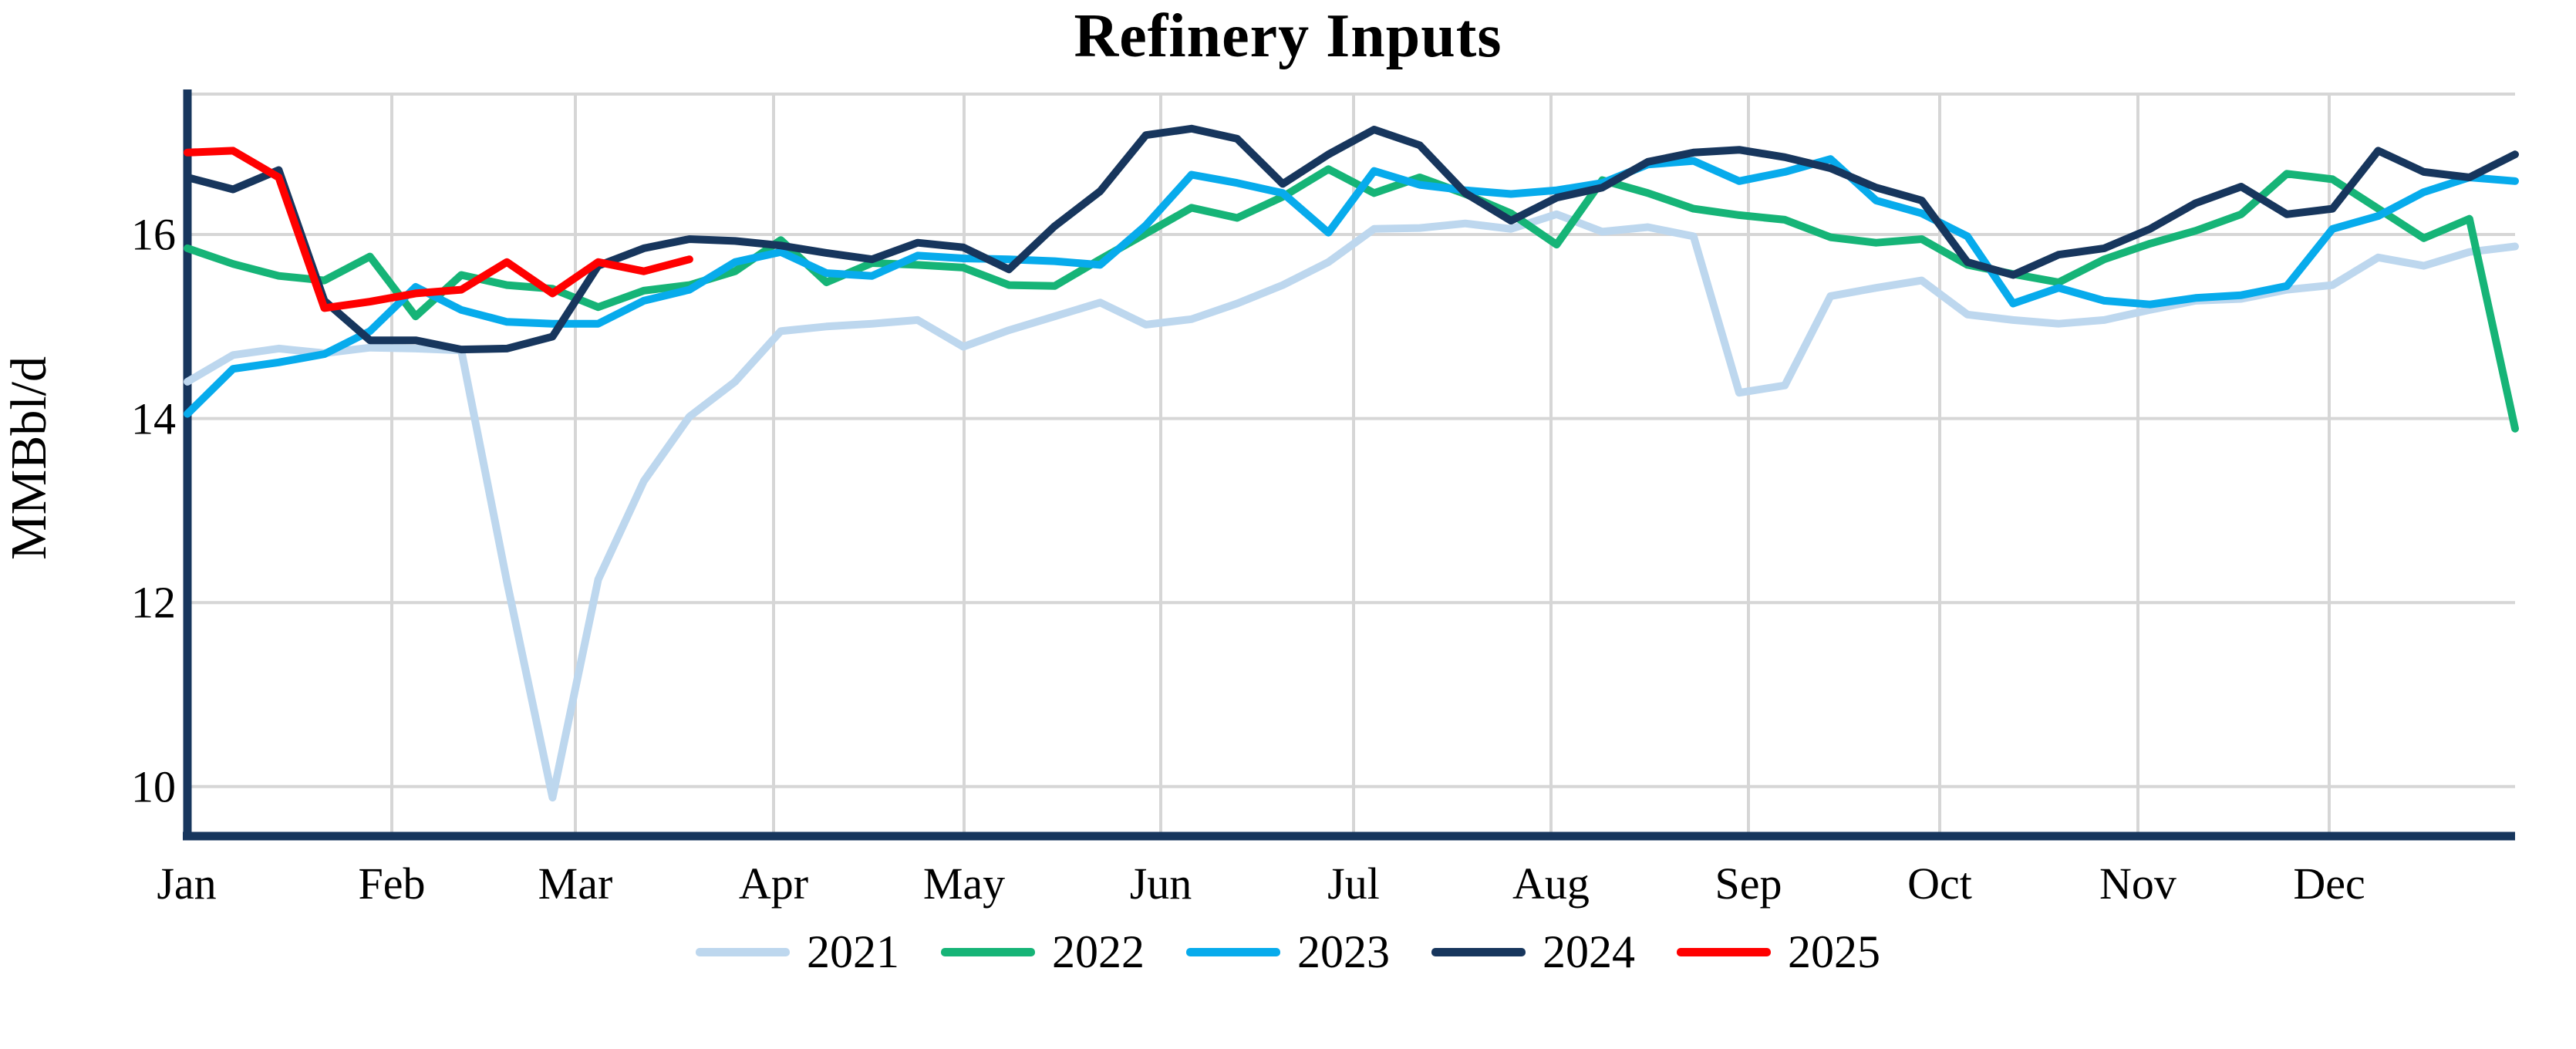  What do you see at coordinates (1778, 953) in the screenshot?
I see `legend-item-2025: 2025` at bounding box center [1778, 953].